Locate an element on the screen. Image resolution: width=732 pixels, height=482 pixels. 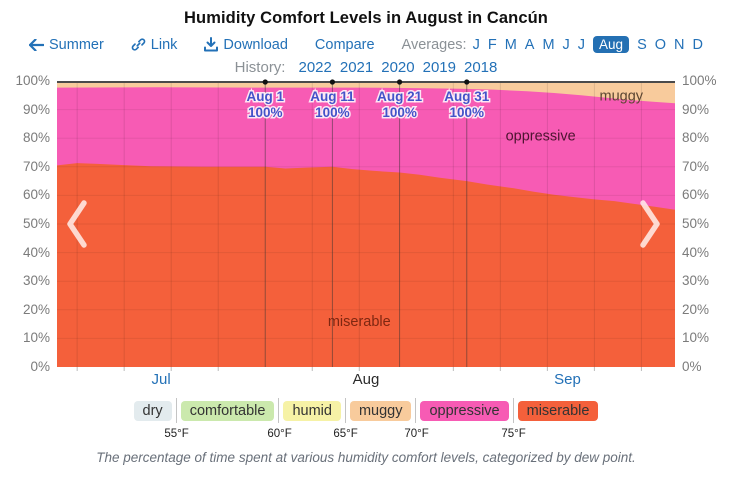
legend-temp-65f: 65°F is located at coordinates (345, 434).